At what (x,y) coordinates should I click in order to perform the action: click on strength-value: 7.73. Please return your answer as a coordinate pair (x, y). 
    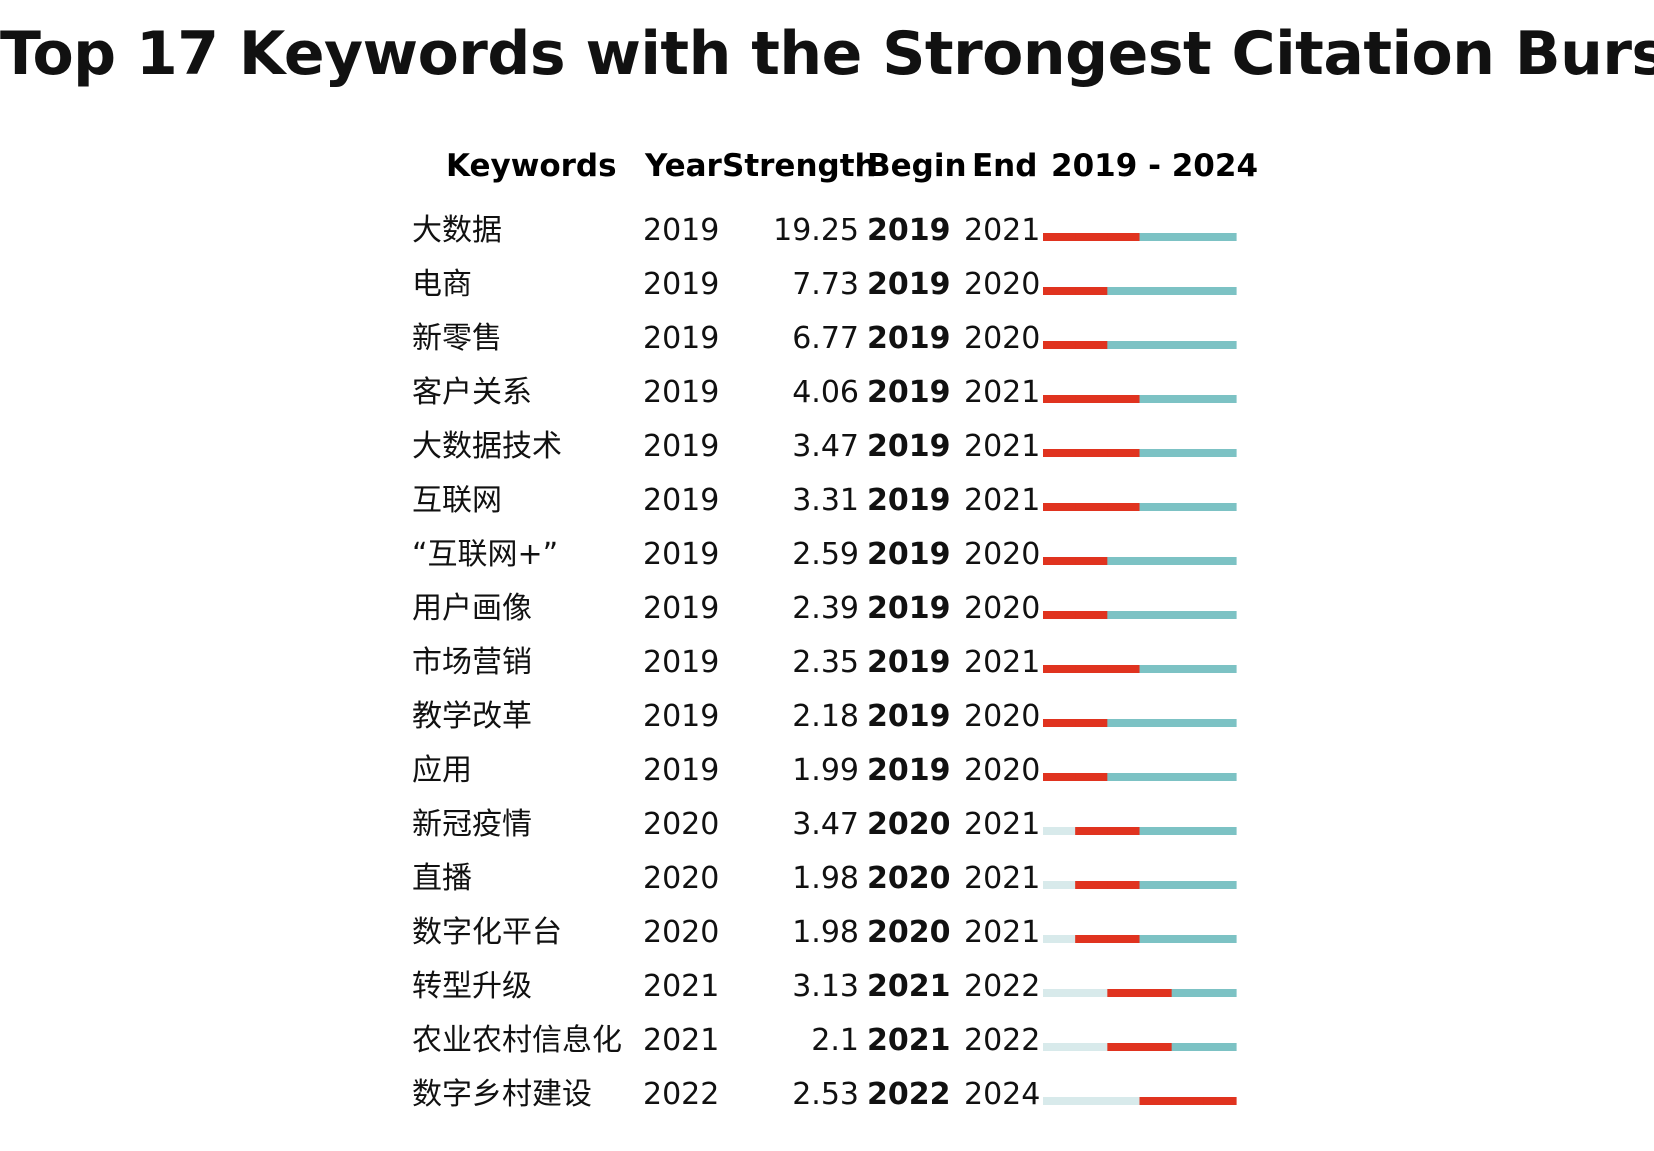
    Looking at the image, I should click on (825, 284).